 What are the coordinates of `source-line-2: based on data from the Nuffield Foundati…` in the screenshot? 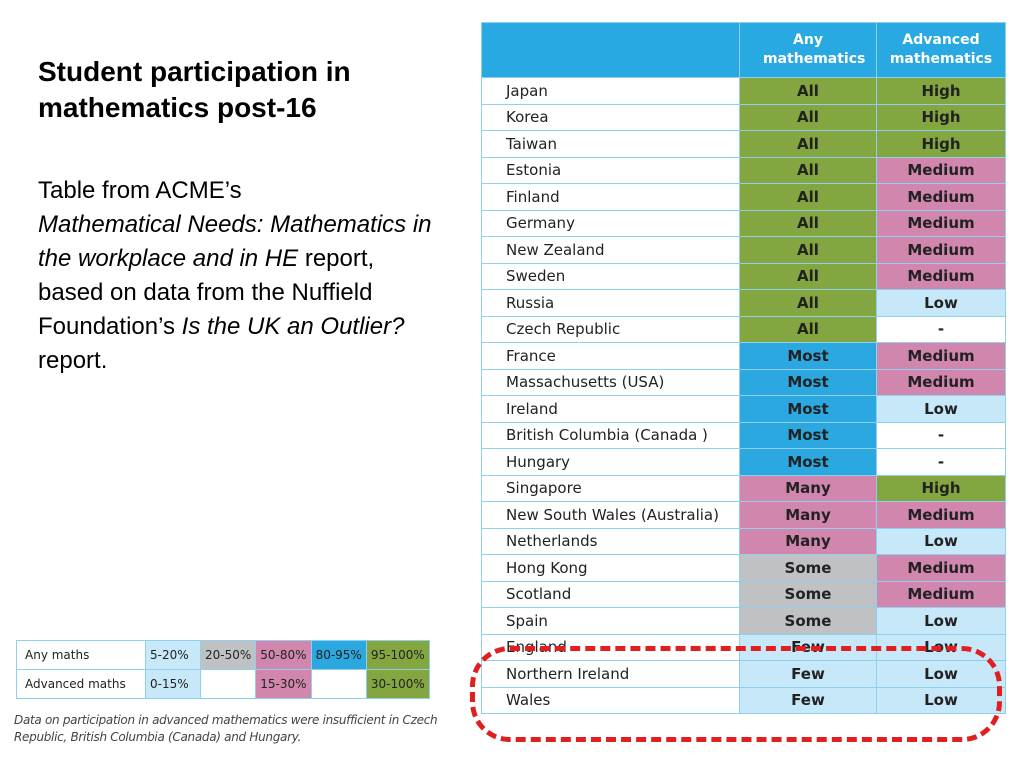 It's located at (205, 309).